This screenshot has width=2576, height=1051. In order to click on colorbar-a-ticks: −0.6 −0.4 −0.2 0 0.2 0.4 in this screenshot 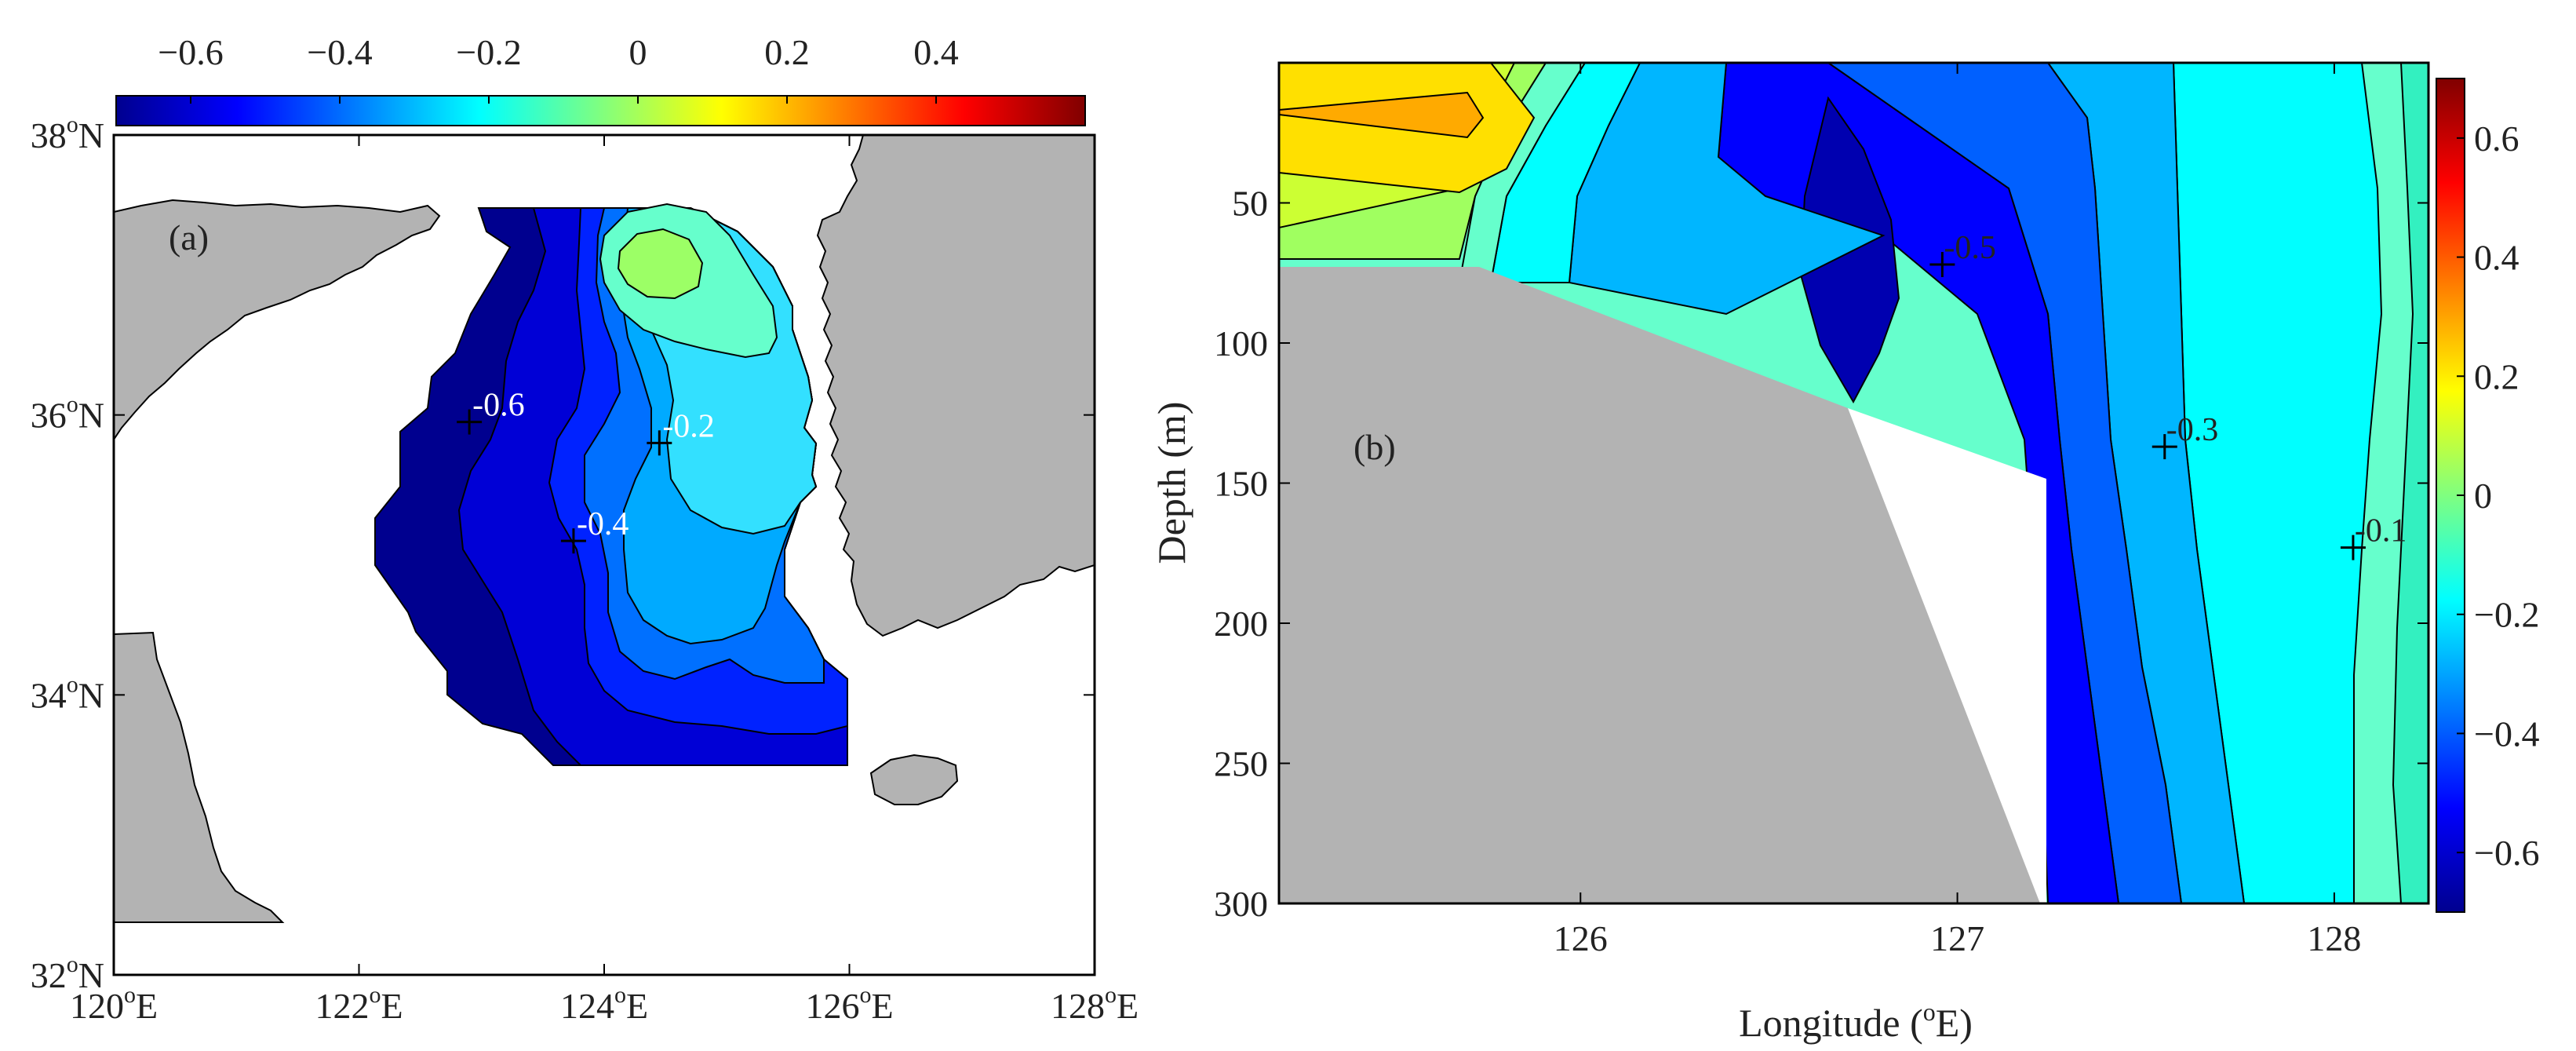, I will do `click(558, 68)`.